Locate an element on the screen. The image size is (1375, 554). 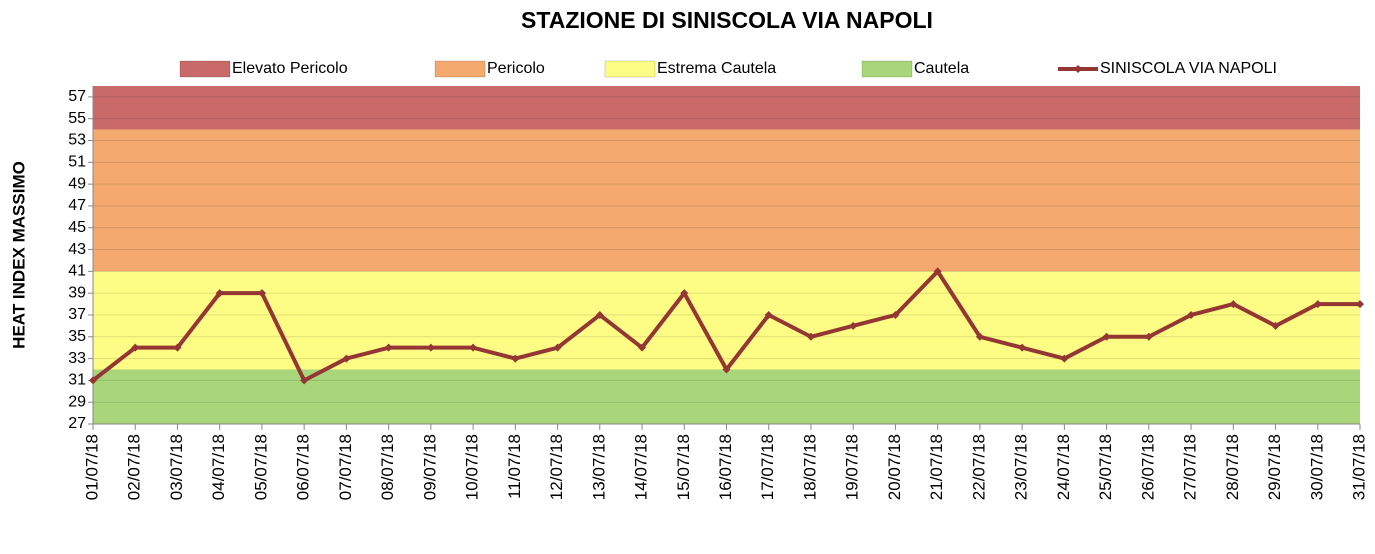
legend-marker is located at coordinates (1078, 69).